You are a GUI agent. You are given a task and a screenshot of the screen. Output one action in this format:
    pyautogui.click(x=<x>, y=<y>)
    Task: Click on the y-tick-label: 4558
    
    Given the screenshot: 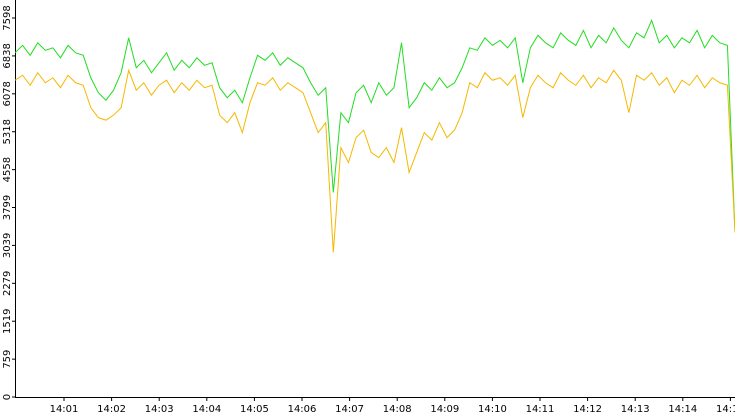 What is the action you would take?
    pyautogui.click(x=7, y=169)
    